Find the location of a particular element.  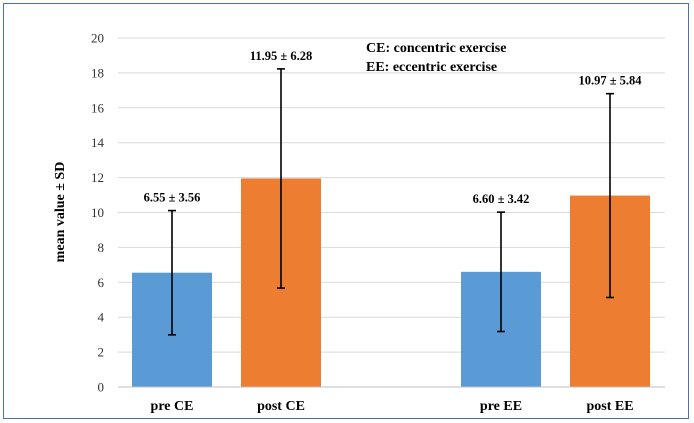

annotation-ee: EE: eccentric exercise is located at coordinates (431, 67).